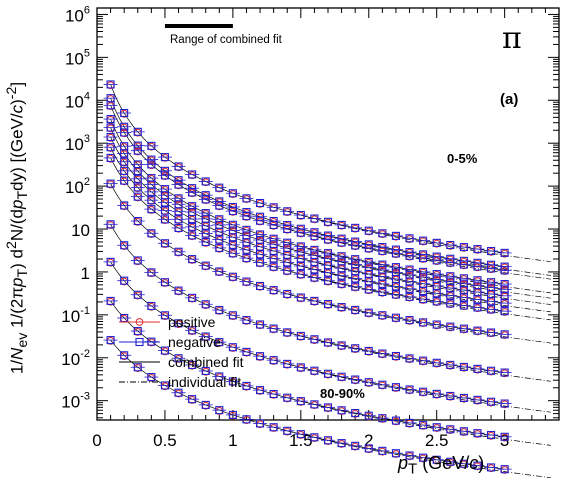 This screenshot has height=483, width=566. Describe the element at coordinates (80, 230) in the screenshot. I see `y-tick-label: 10` at that location.